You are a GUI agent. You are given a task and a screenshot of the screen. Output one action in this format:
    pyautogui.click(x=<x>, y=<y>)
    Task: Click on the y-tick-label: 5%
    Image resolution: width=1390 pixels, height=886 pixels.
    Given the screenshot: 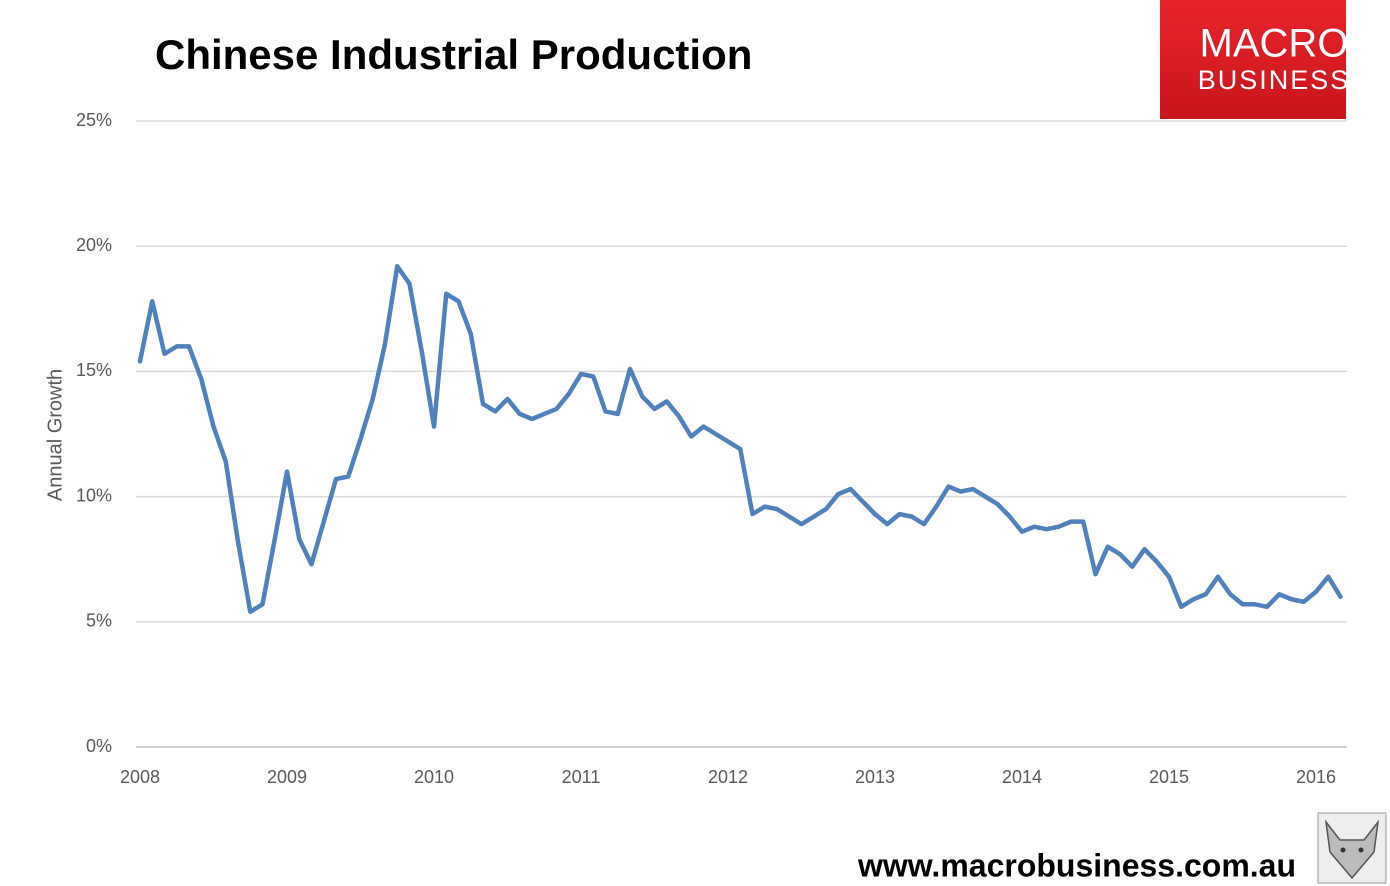 What is the action you would take?
    pyautogui.click(x=99, y=621)
    